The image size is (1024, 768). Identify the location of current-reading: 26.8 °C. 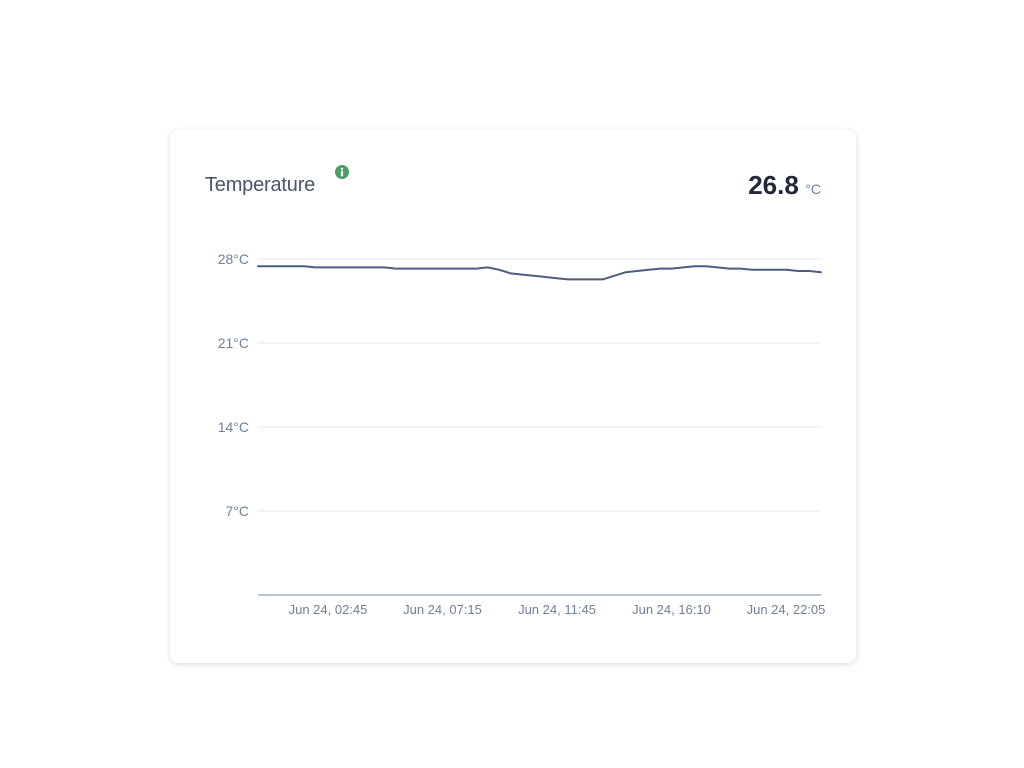
(784, 185).